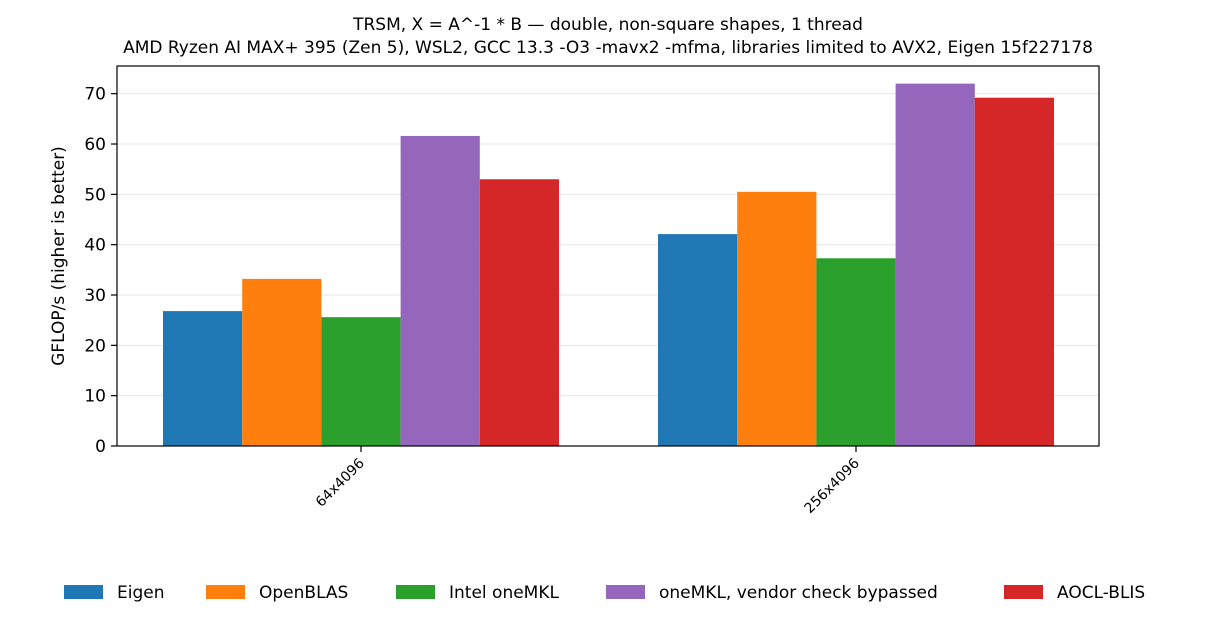  Describe the element at coordinates (95, 397) in the screenshot. I see `y-tick-label: 10` at that location.